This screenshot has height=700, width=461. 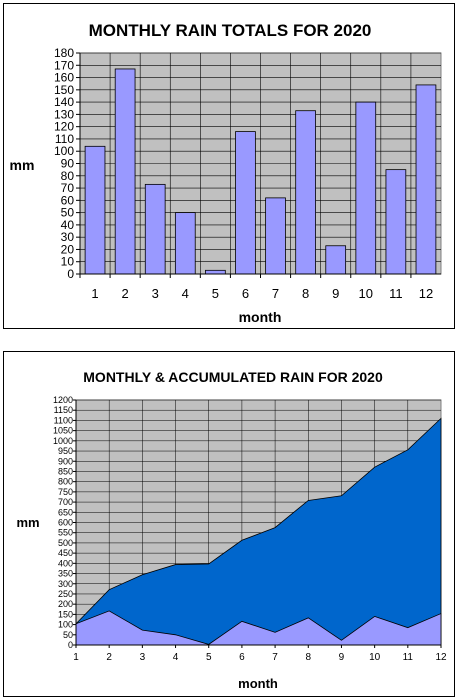 I want to click on y-tick-label: 160, so click(x=64, y=78).